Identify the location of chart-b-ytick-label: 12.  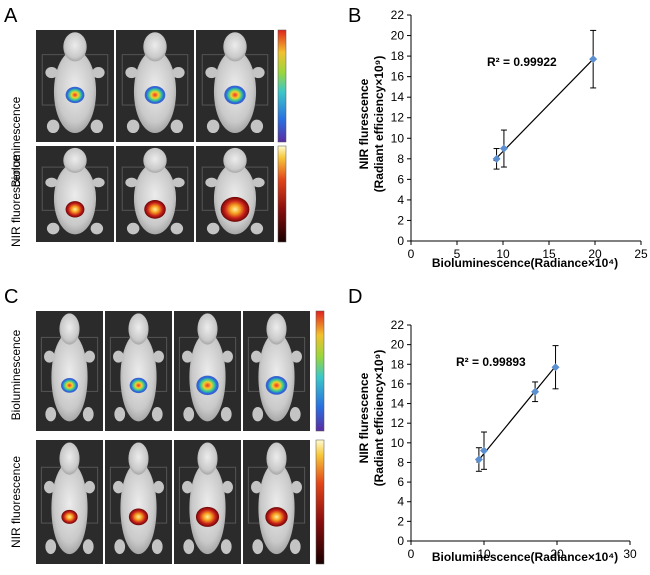
(398, 118).